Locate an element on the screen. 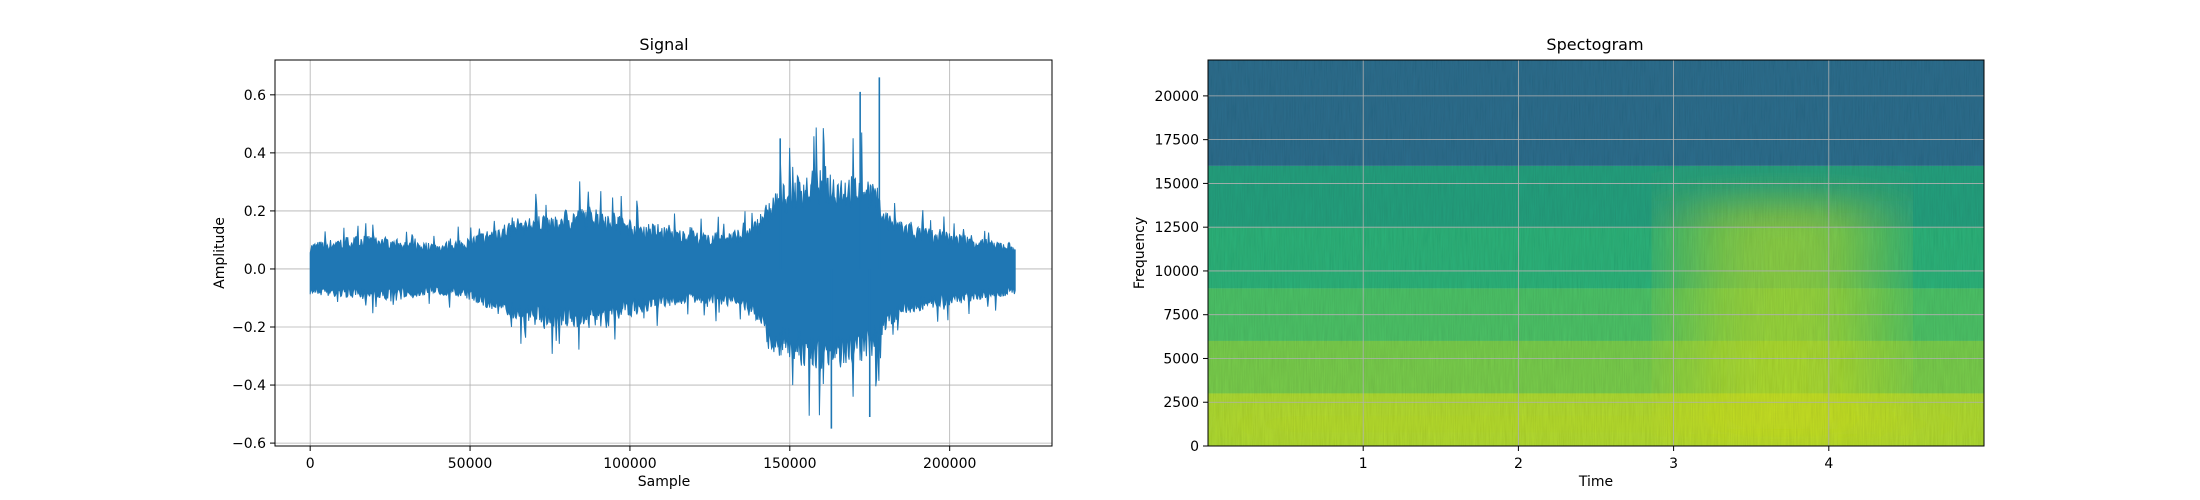 The height and width of the screenshot is (500, 2200). spectrogram-y-tick-label: 17500 is located at coordinates (1176, 141).